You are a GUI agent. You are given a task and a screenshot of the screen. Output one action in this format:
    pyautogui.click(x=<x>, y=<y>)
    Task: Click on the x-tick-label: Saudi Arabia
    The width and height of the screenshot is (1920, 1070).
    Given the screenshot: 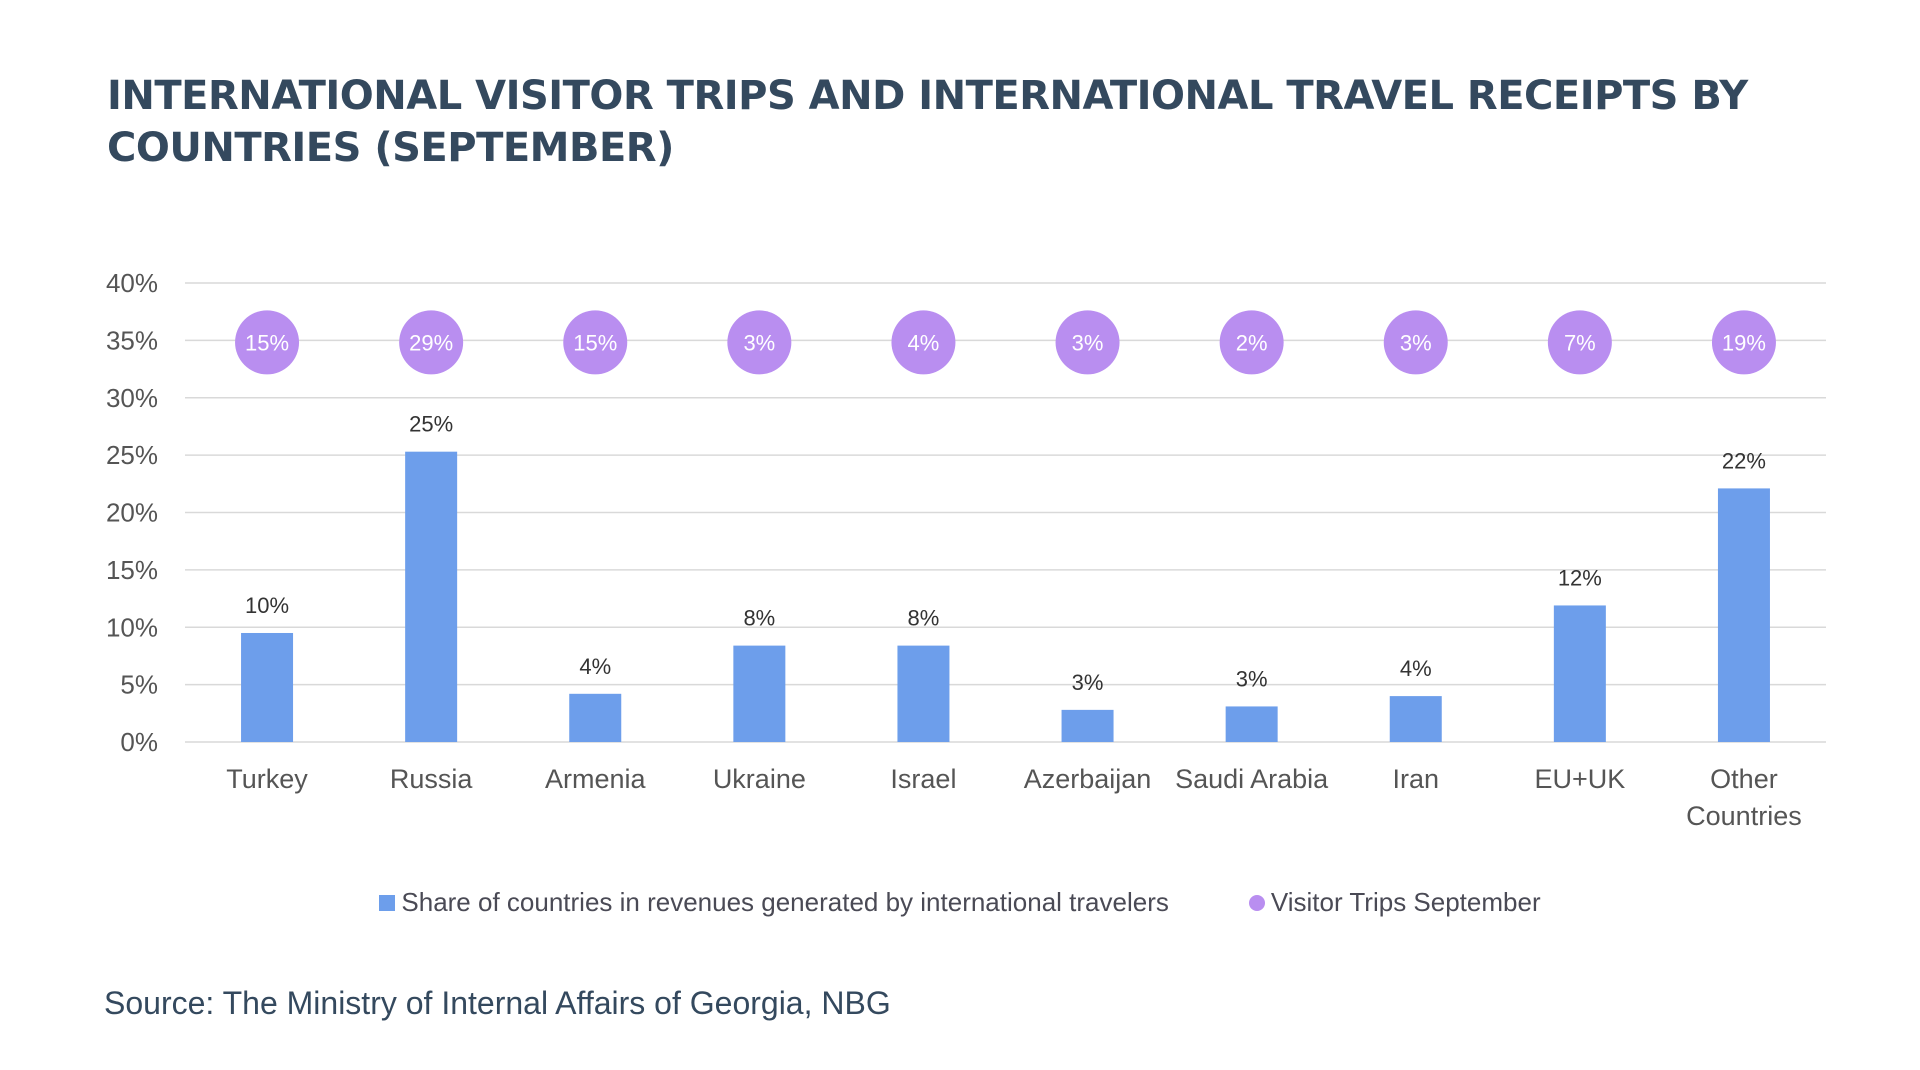 What is the action you would take?
    pyautogui.click(x=1252, y=779)
    